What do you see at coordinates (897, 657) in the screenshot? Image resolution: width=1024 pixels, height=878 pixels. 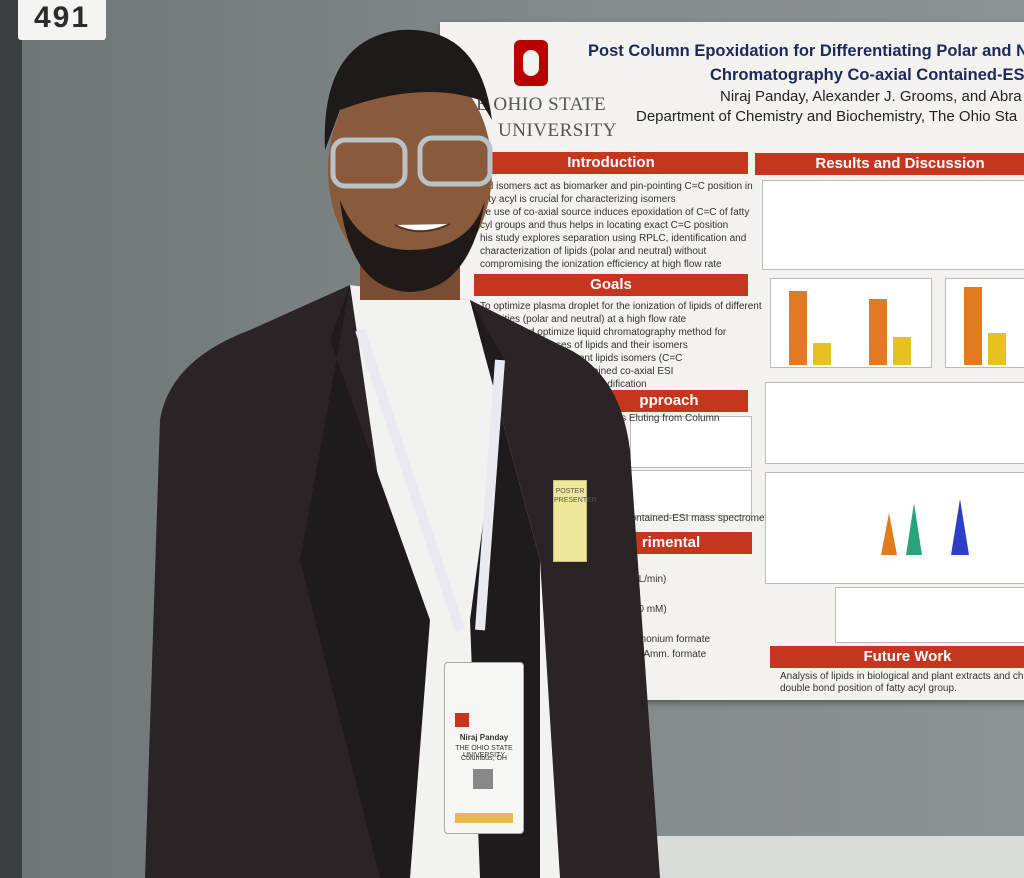 I see `section-heading: Future Work` at bounding box center [897, 657].